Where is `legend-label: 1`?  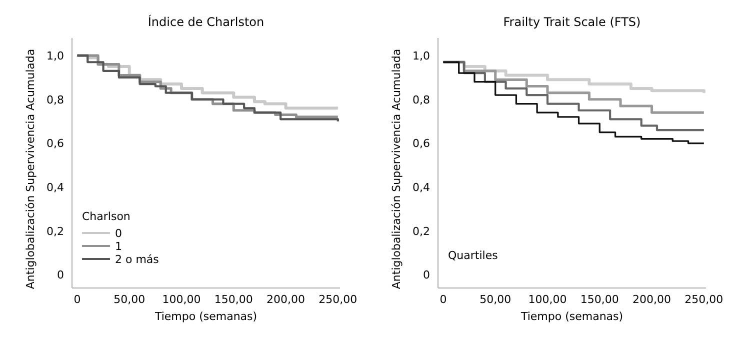 legend-label: 1 is located at coordinates (118, 246).